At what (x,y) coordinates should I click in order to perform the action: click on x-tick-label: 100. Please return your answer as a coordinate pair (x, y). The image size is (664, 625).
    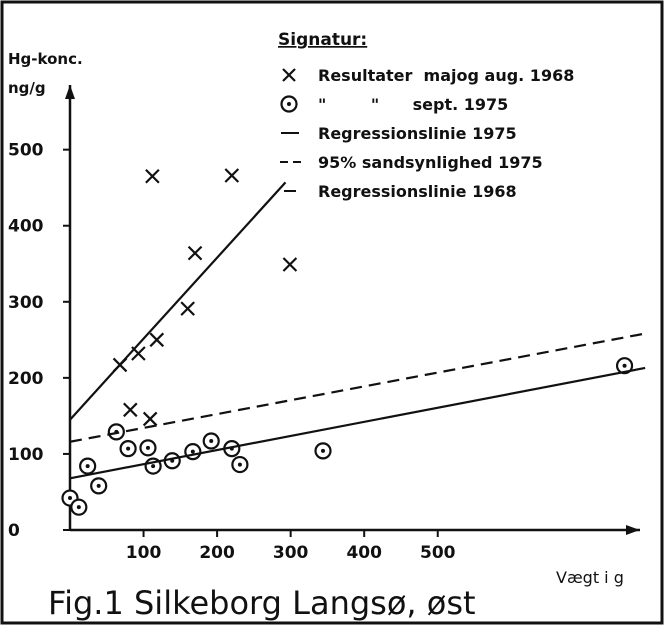
    Looking at the image, I should click on (144, 553).